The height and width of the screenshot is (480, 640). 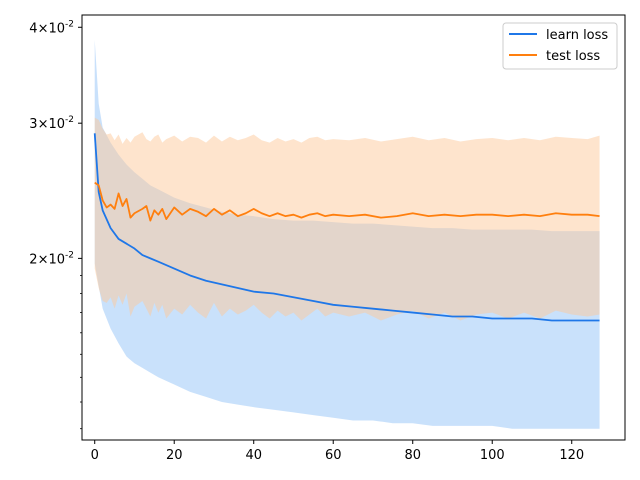 What do you see at coordinates (253, 455) in the screenshot?
I see `x-tick-label: 40` at bounding box center [253, 455].